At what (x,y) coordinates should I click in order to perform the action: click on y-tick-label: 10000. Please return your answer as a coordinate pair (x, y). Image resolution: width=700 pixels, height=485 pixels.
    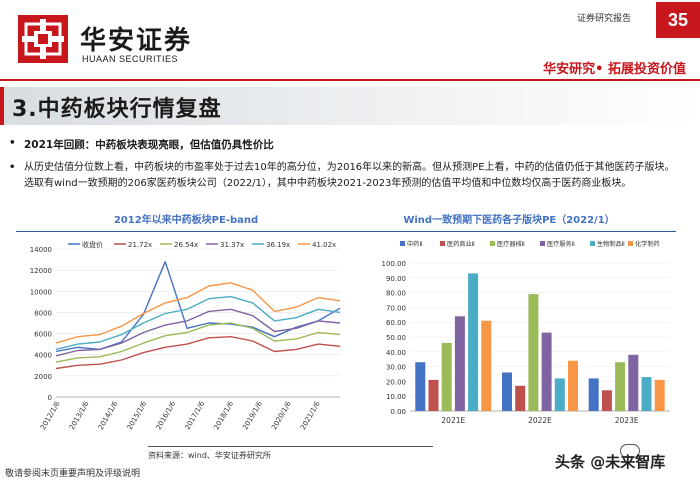
    Looking at the image, I should click on (41, 292).